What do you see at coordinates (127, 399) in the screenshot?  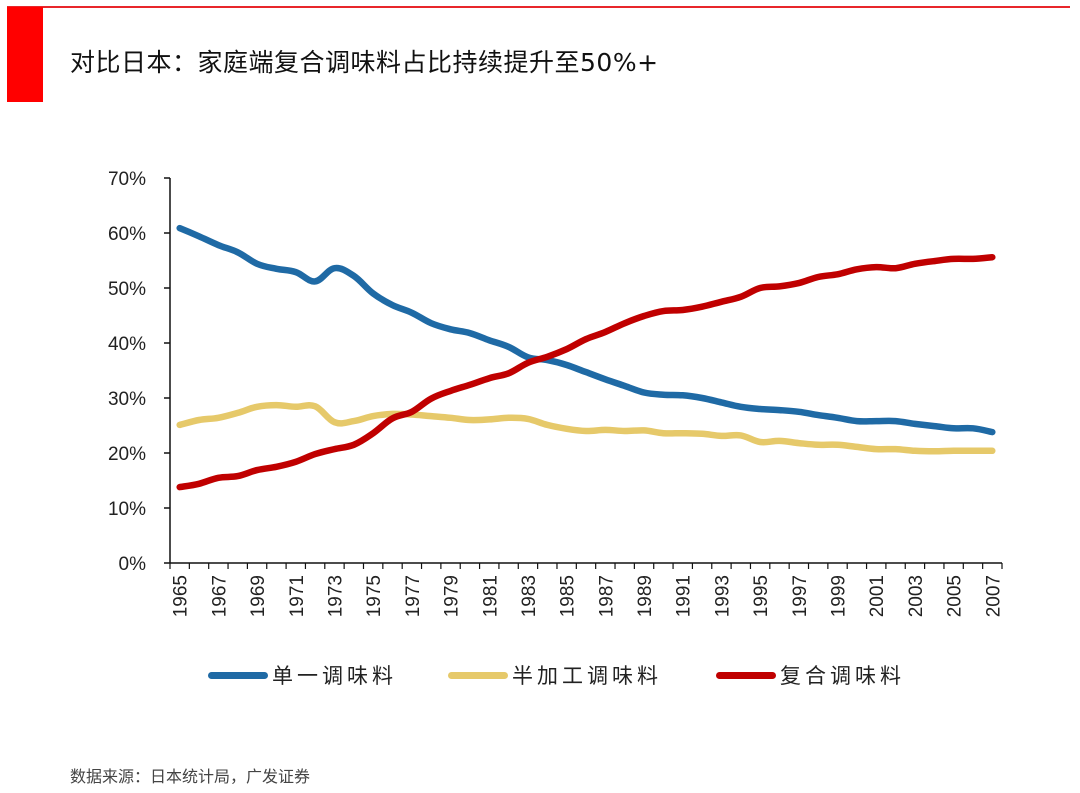 I see `y-tick-label: 30%` at bounding box center [127, 399].